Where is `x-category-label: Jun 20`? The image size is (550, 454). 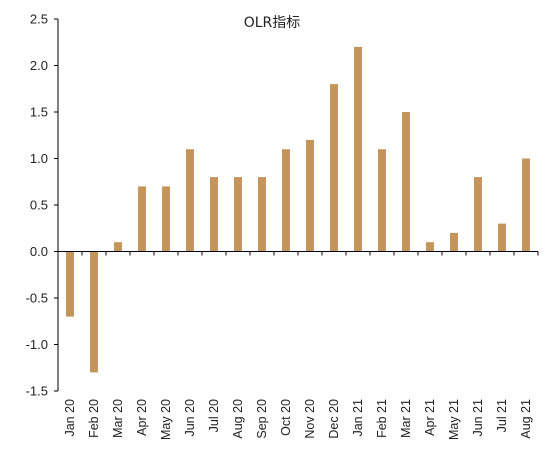
x-category-label: Jun 20 is located at coordinates (190, 418).